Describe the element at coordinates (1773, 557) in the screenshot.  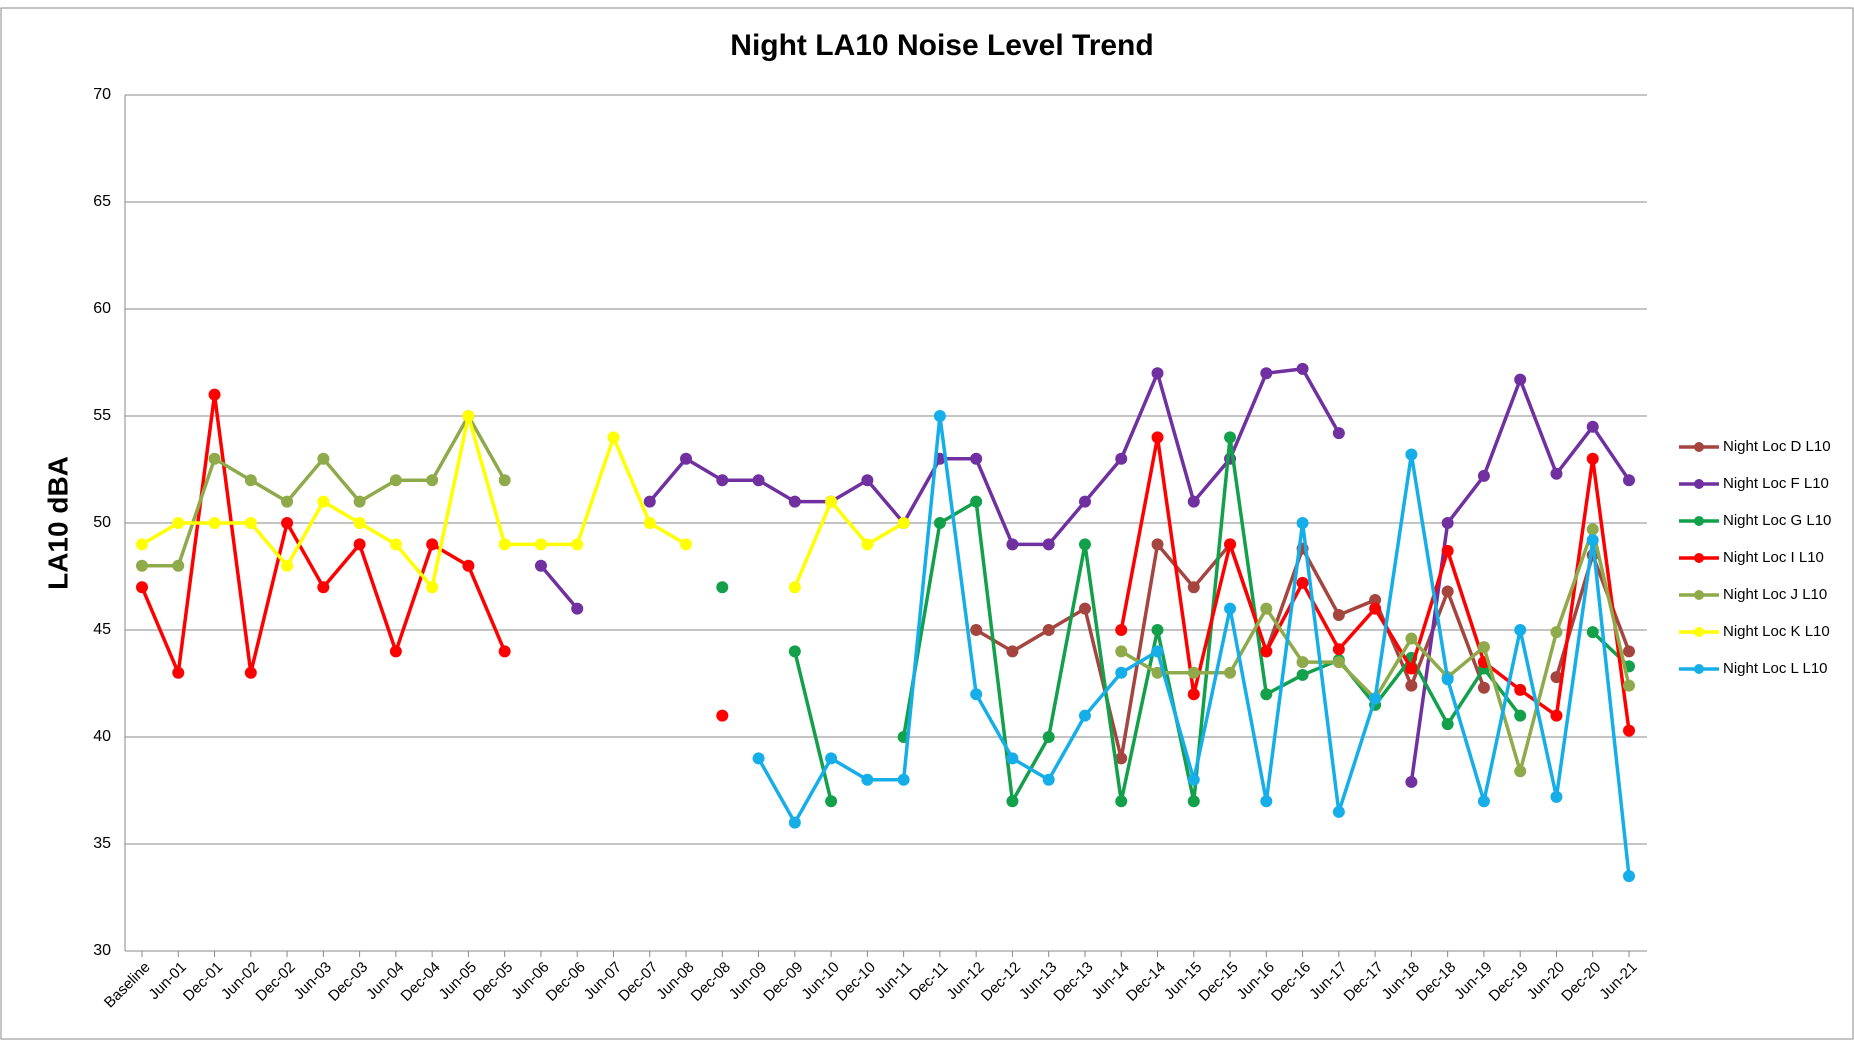
I see `legend-label: Night Loc I L10` at that location.